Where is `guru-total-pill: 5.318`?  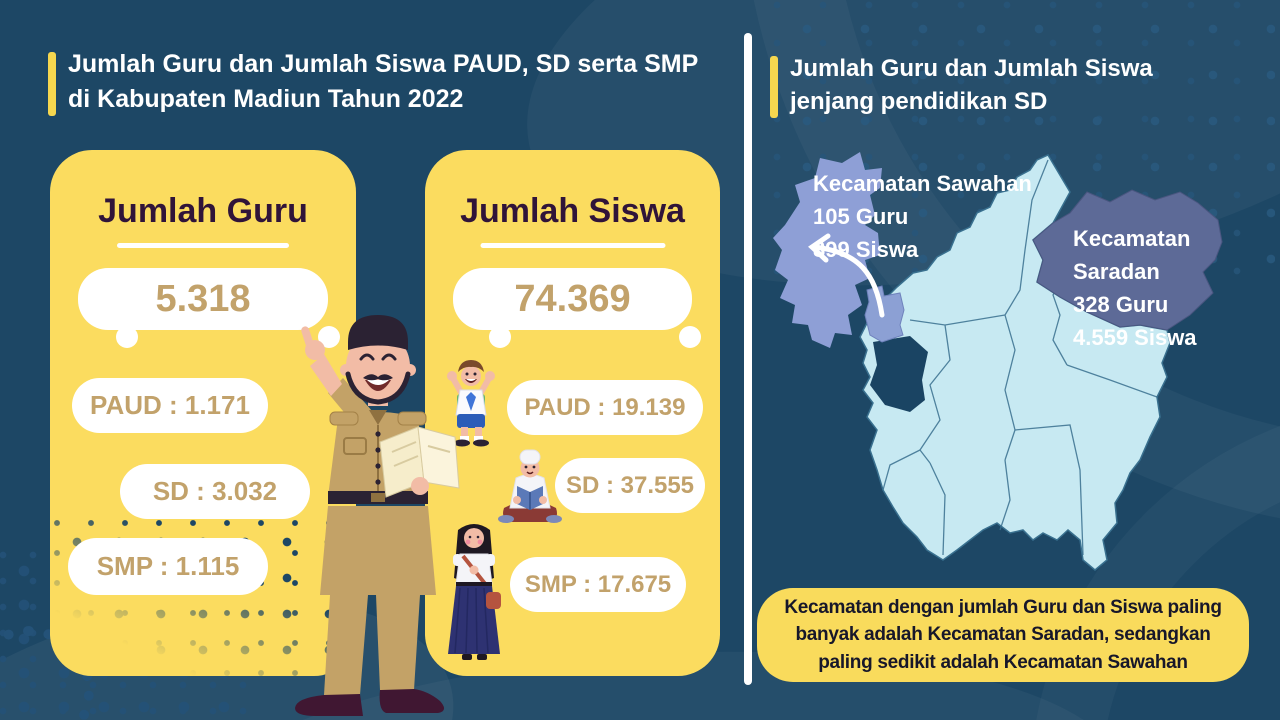
guru-total-pill: 5.318 is located at coordinates (203, 299).